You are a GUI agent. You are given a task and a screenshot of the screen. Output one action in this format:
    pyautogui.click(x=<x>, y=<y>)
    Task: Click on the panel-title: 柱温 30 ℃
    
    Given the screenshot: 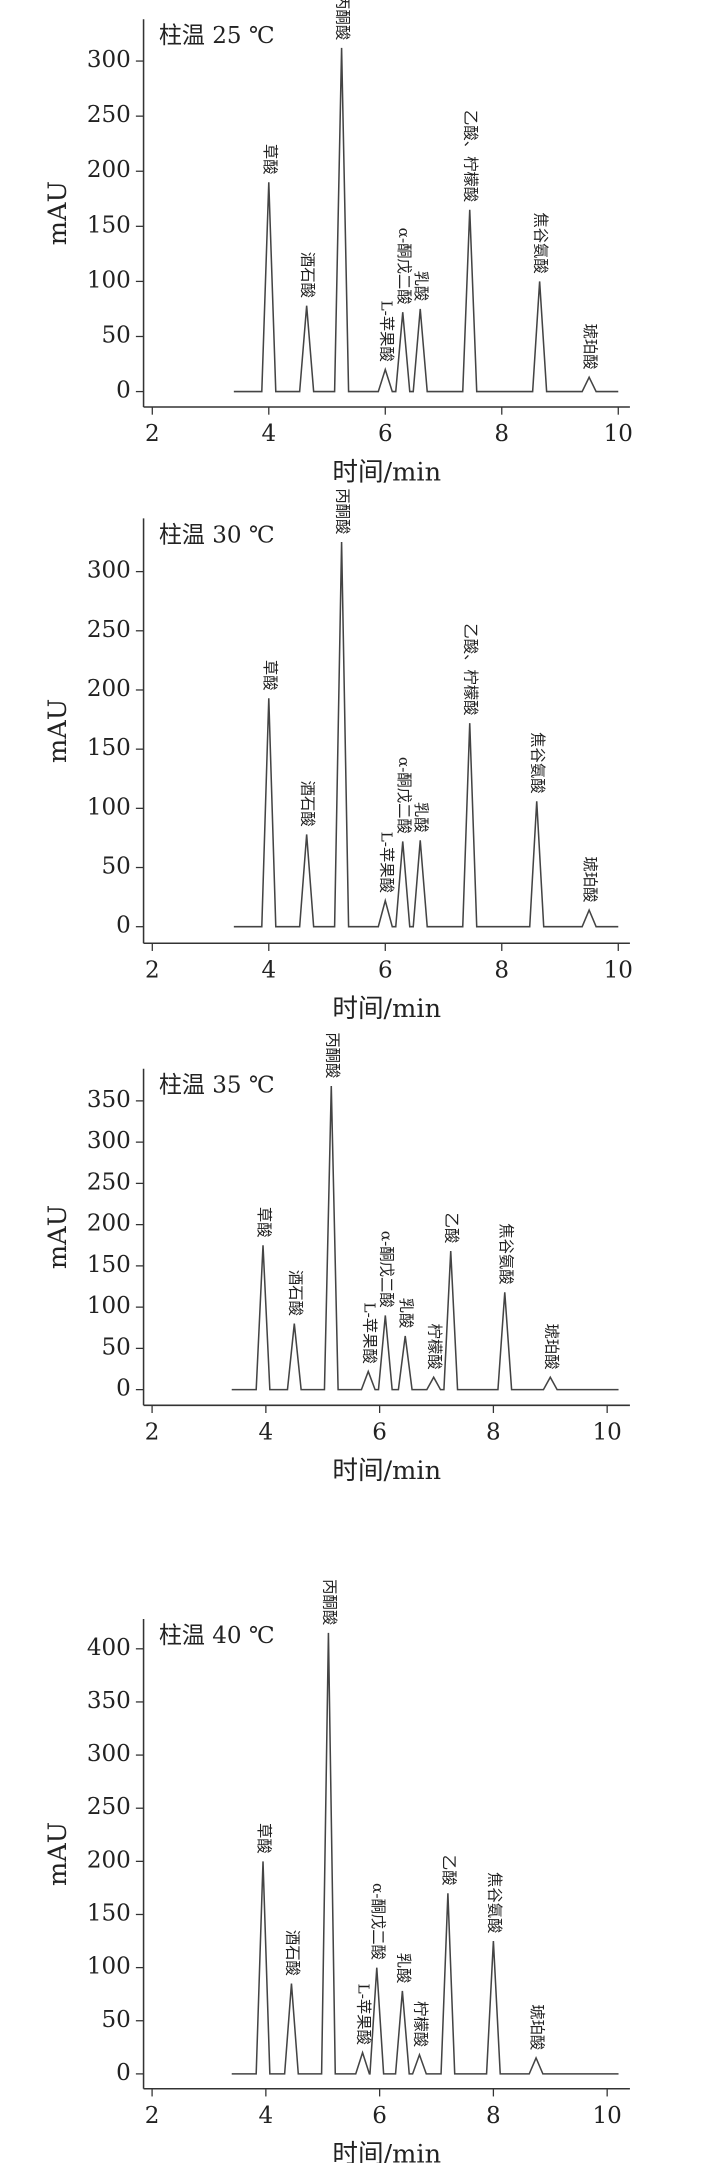 What is the action you would take?
    pyautogui.click(x=217, y=535)
    